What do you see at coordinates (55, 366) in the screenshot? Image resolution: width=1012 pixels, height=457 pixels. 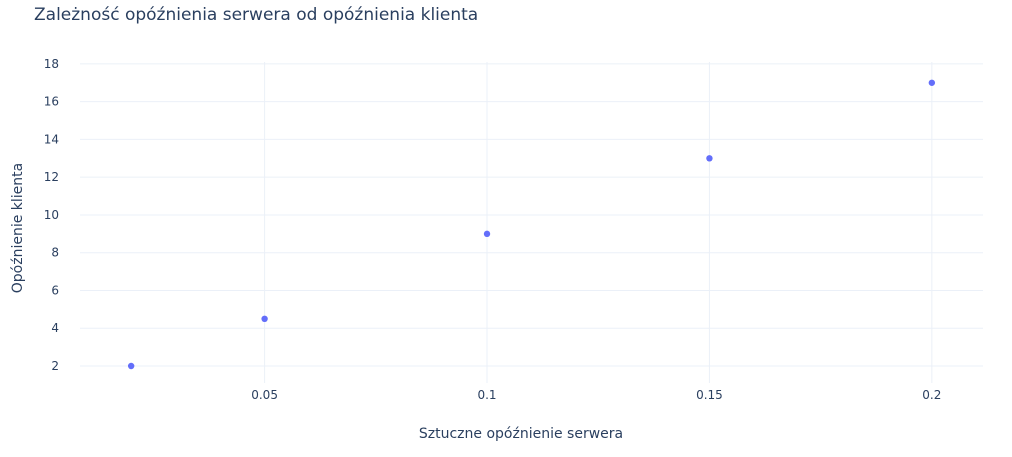 I see `y-tick-label: 2` at bounding box center [55, 366].